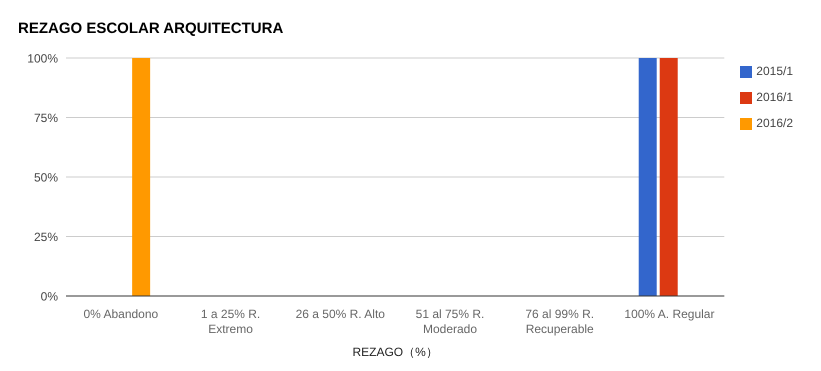 This screenshot has height=371, width=821. Describe the element at coordinates (230, 321) in the screenshot. I see `x-tick-label: 1 a 25% R. Extremo` at that location.